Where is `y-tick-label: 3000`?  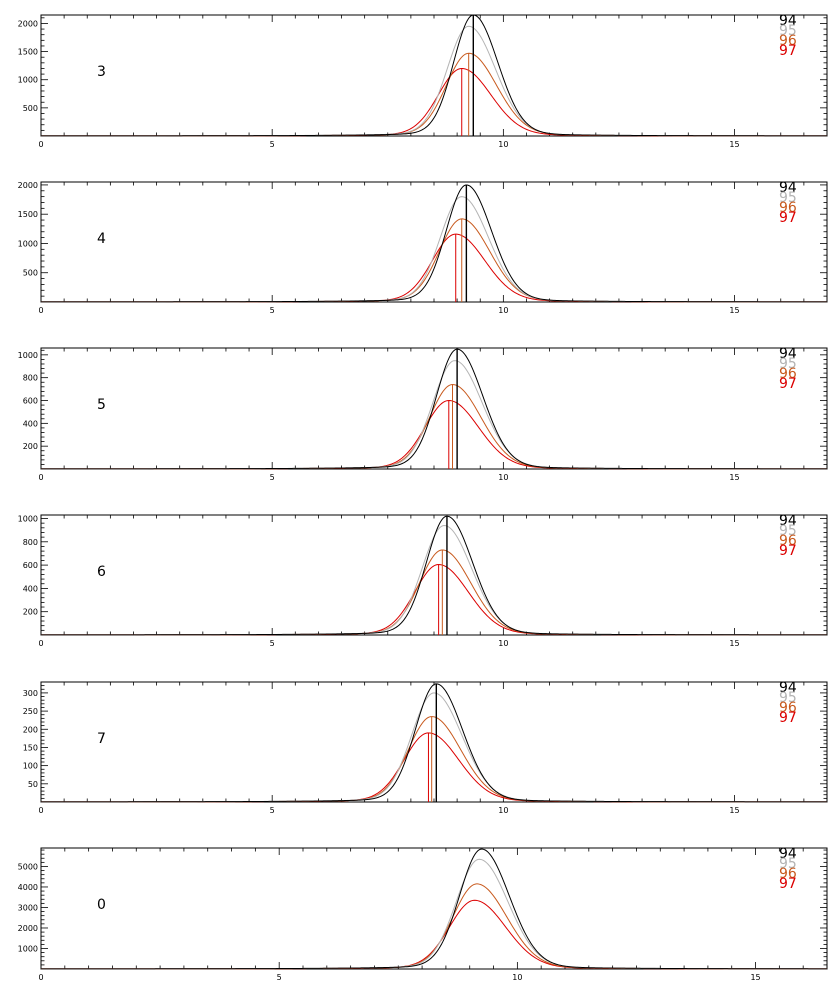 y-tick-label: 3000 is located at coordinates (28, 907).